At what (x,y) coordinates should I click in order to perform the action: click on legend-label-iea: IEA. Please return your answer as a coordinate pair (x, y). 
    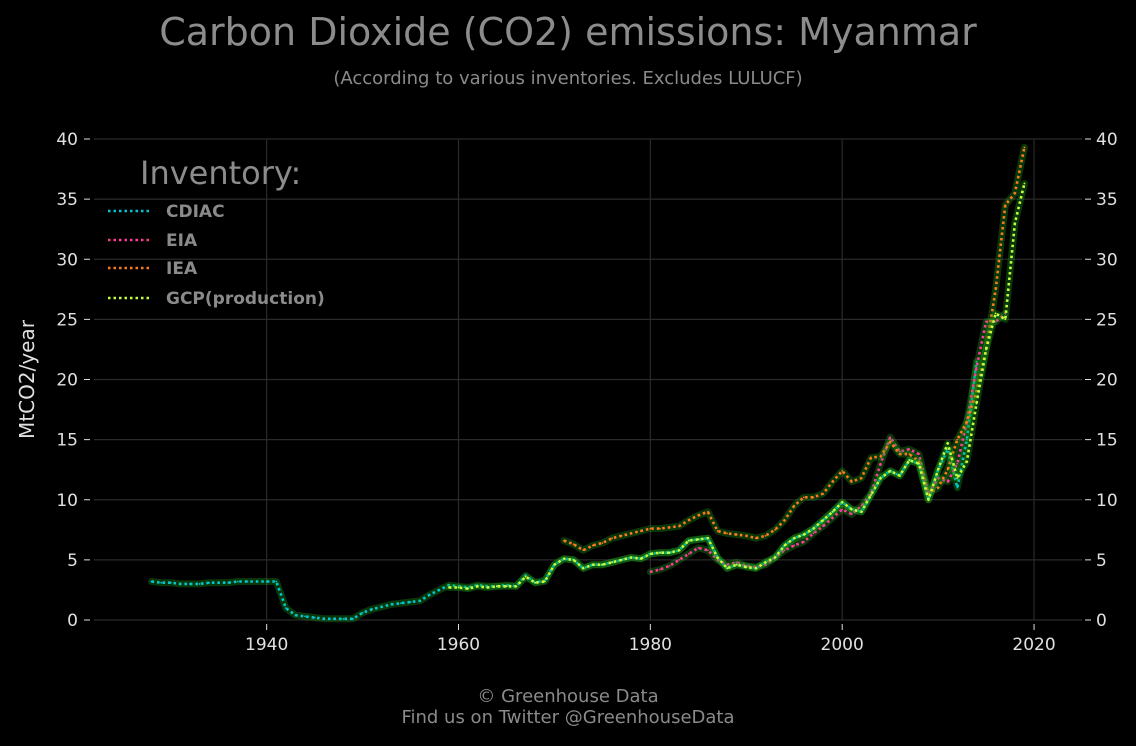
    Looking at the image, I should click on (182, 269).